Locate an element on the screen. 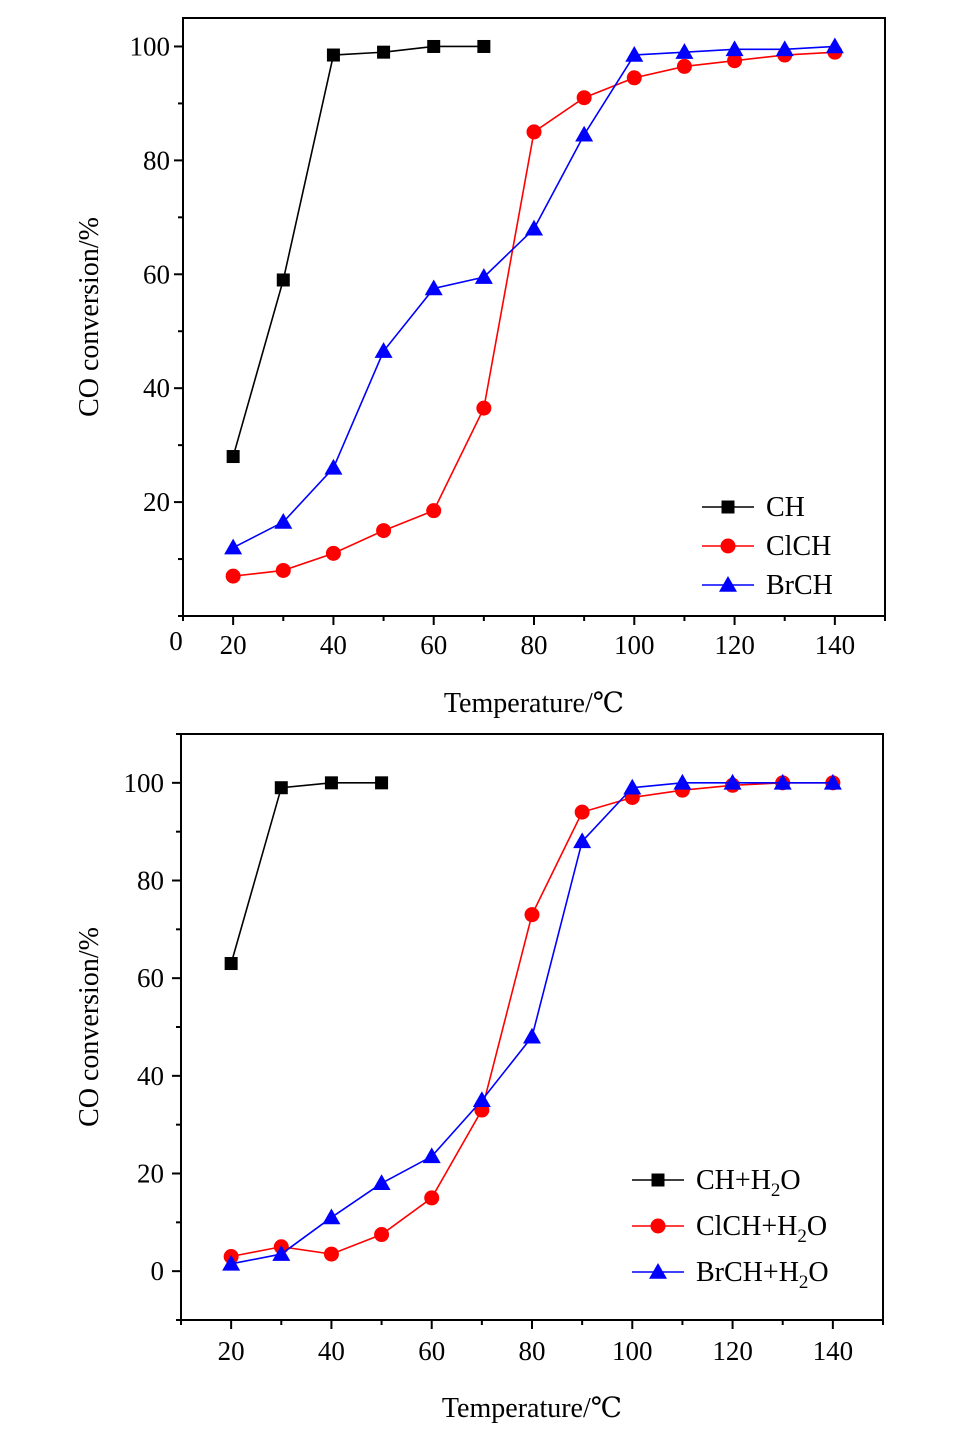  y-tick-label: 0 is located at coordinates (158, 1271).